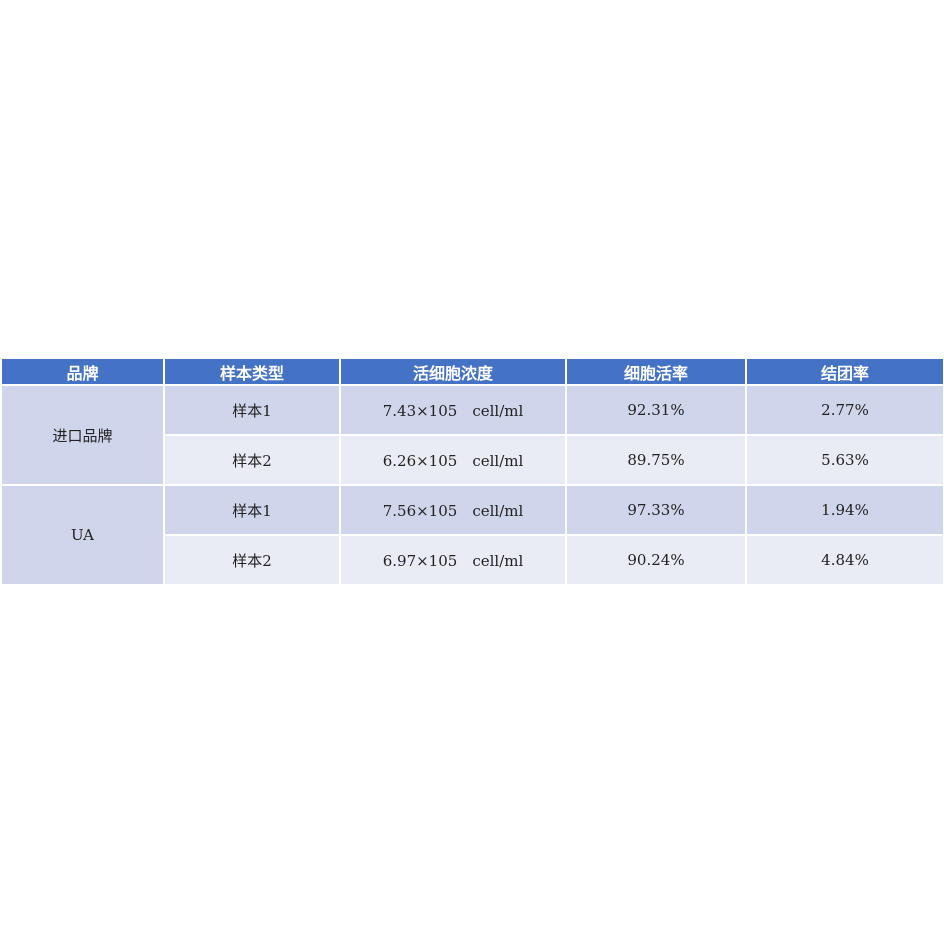  Describe the element at coordinates (82, 371) in the screenshot. I see `header-brand: 品牌` at that location.